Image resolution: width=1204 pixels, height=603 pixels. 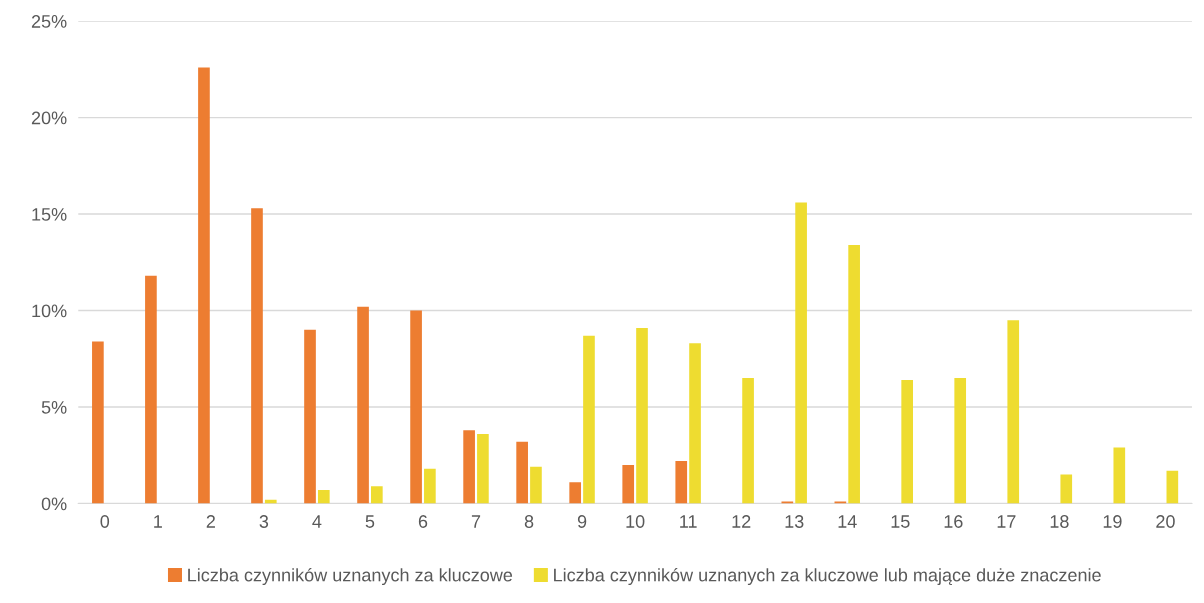 I want to click on y-tick-label: 15%, so click(x=49, y=214).